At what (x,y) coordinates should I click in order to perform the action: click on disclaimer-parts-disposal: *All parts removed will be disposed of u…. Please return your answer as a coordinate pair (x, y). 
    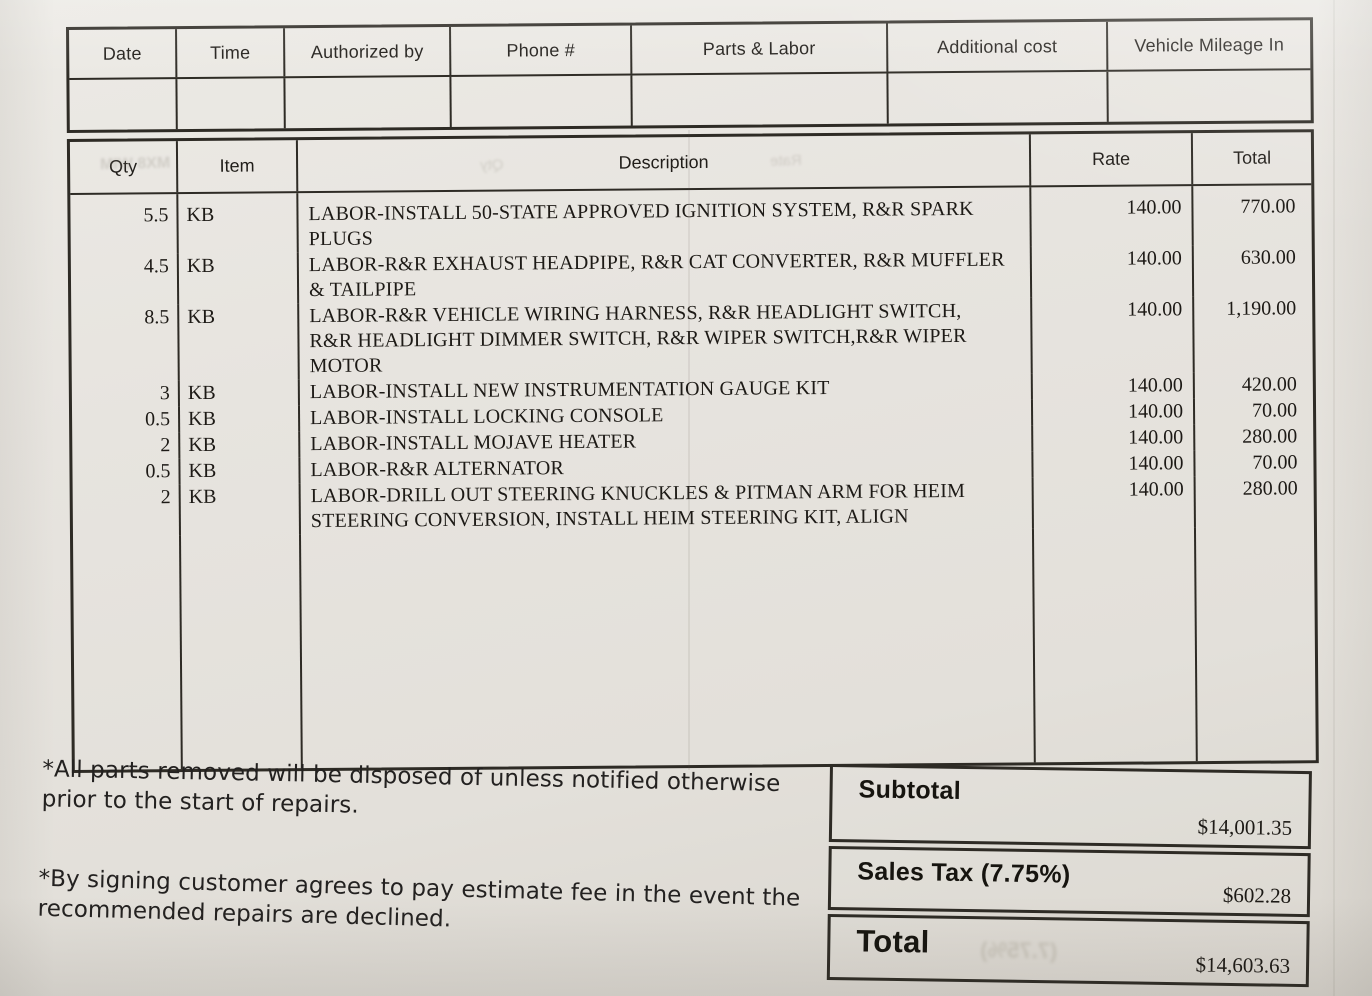
    Looking at the image, I should click on (411, 787).